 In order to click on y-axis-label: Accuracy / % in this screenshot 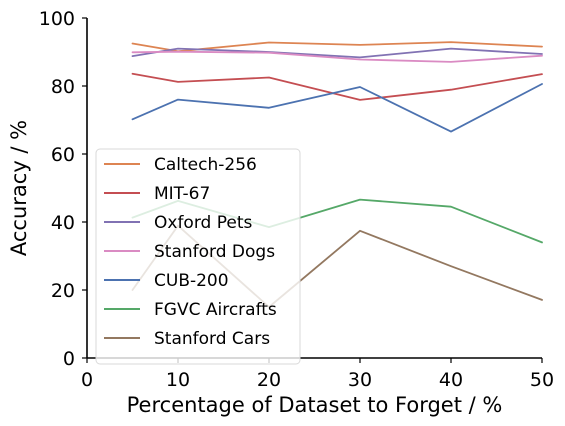, I will do `click(19, 188)`.